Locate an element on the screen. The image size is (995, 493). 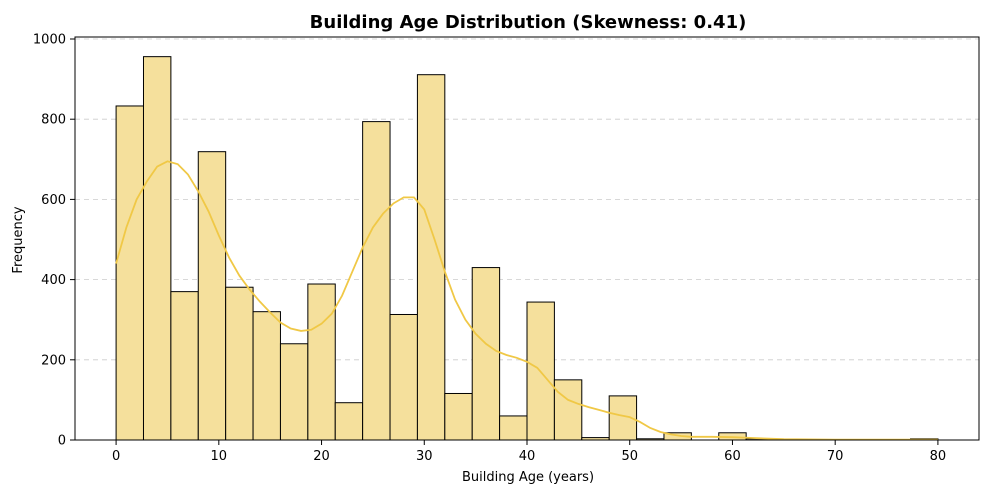
x-tick-label-8: 80 is located at coordinates (938, 456).